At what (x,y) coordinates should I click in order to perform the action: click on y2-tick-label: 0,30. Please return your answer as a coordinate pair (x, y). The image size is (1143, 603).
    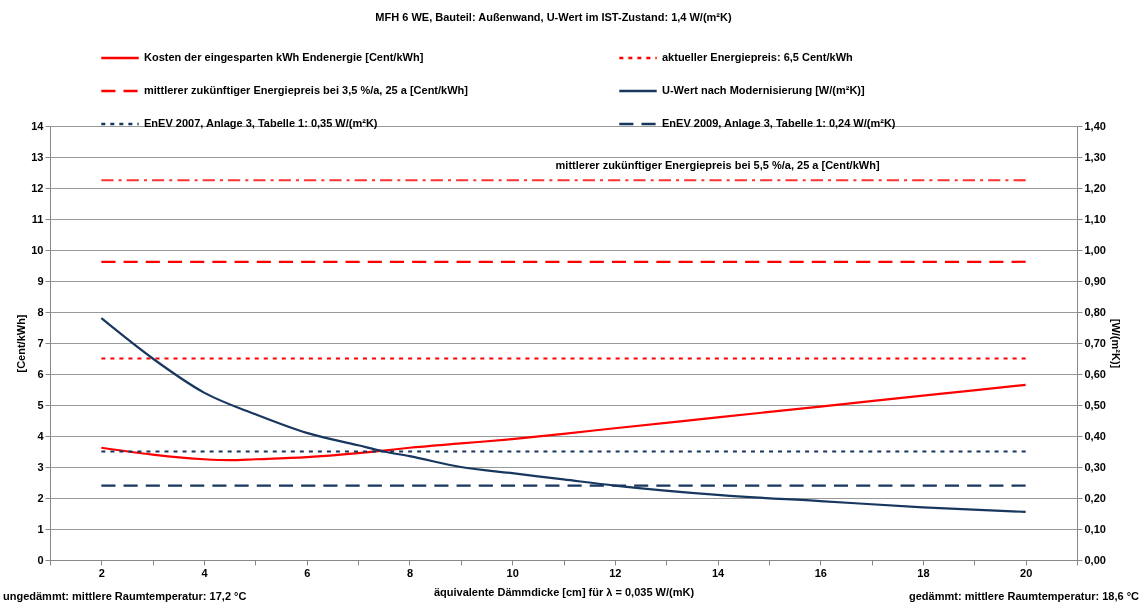
    Looking at the image, I should click on (1095, 466).